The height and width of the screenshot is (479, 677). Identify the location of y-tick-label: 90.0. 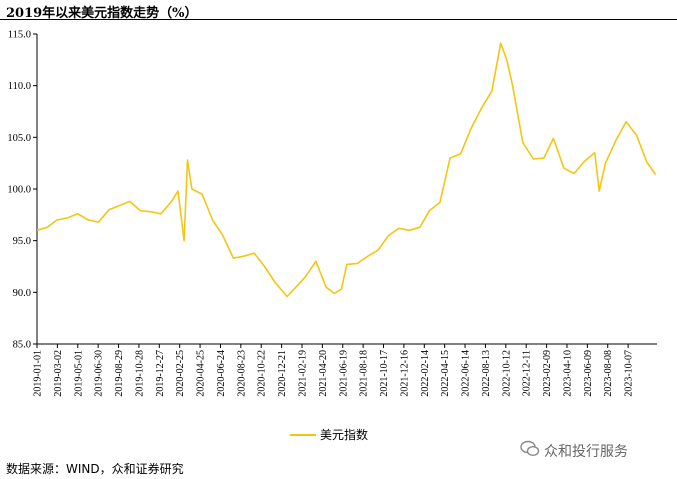
(22, 293).